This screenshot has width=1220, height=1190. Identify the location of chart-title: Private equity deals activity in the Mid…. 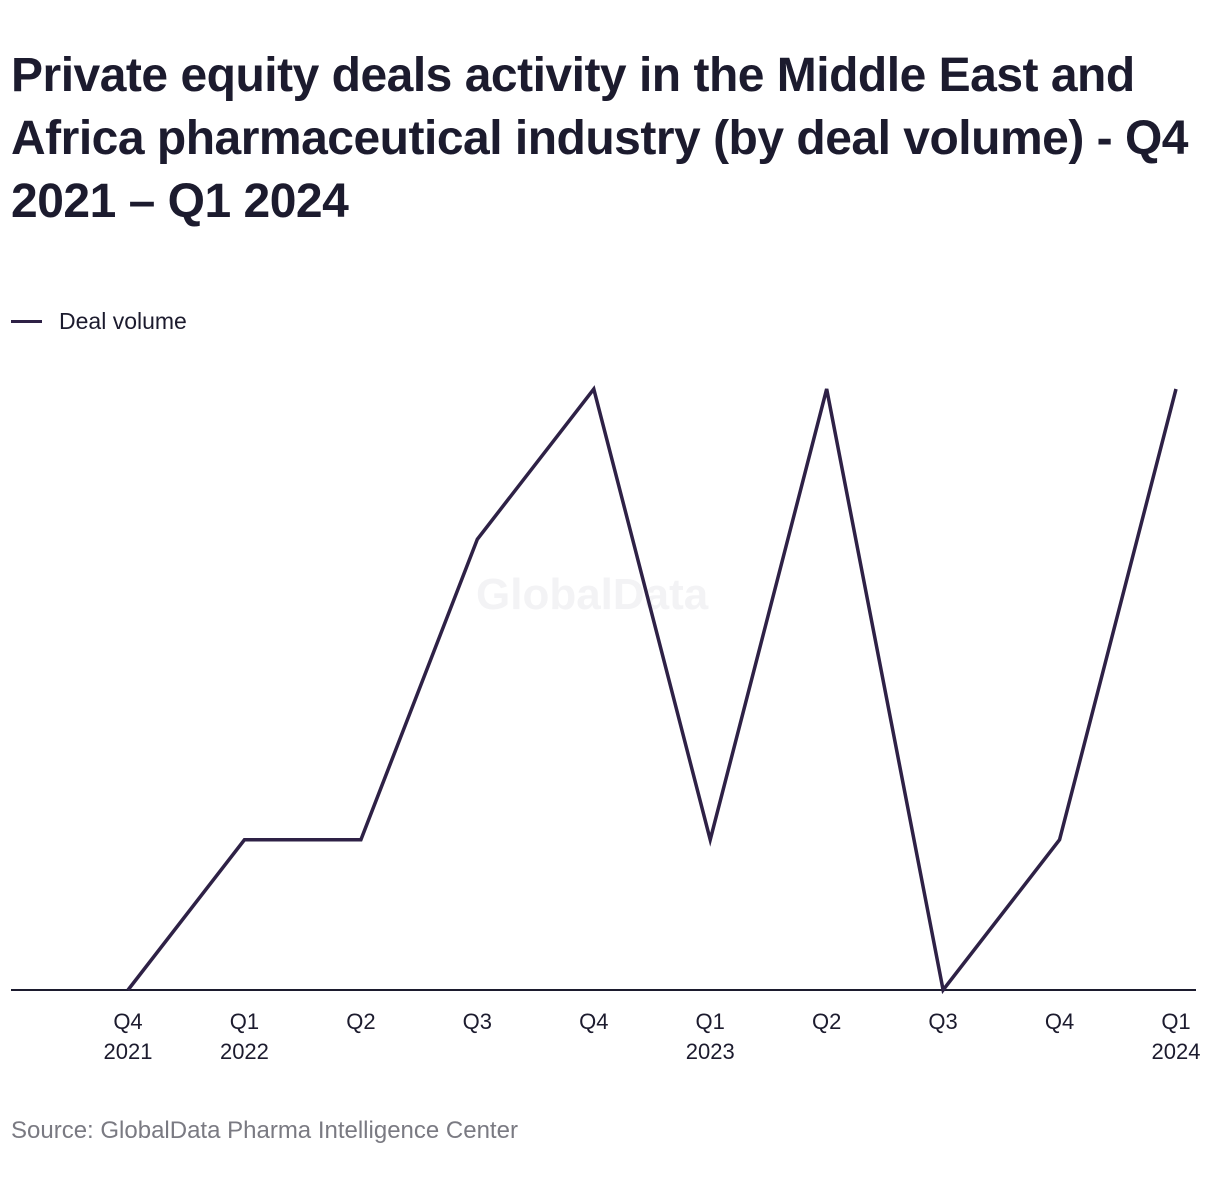
(600, 138).